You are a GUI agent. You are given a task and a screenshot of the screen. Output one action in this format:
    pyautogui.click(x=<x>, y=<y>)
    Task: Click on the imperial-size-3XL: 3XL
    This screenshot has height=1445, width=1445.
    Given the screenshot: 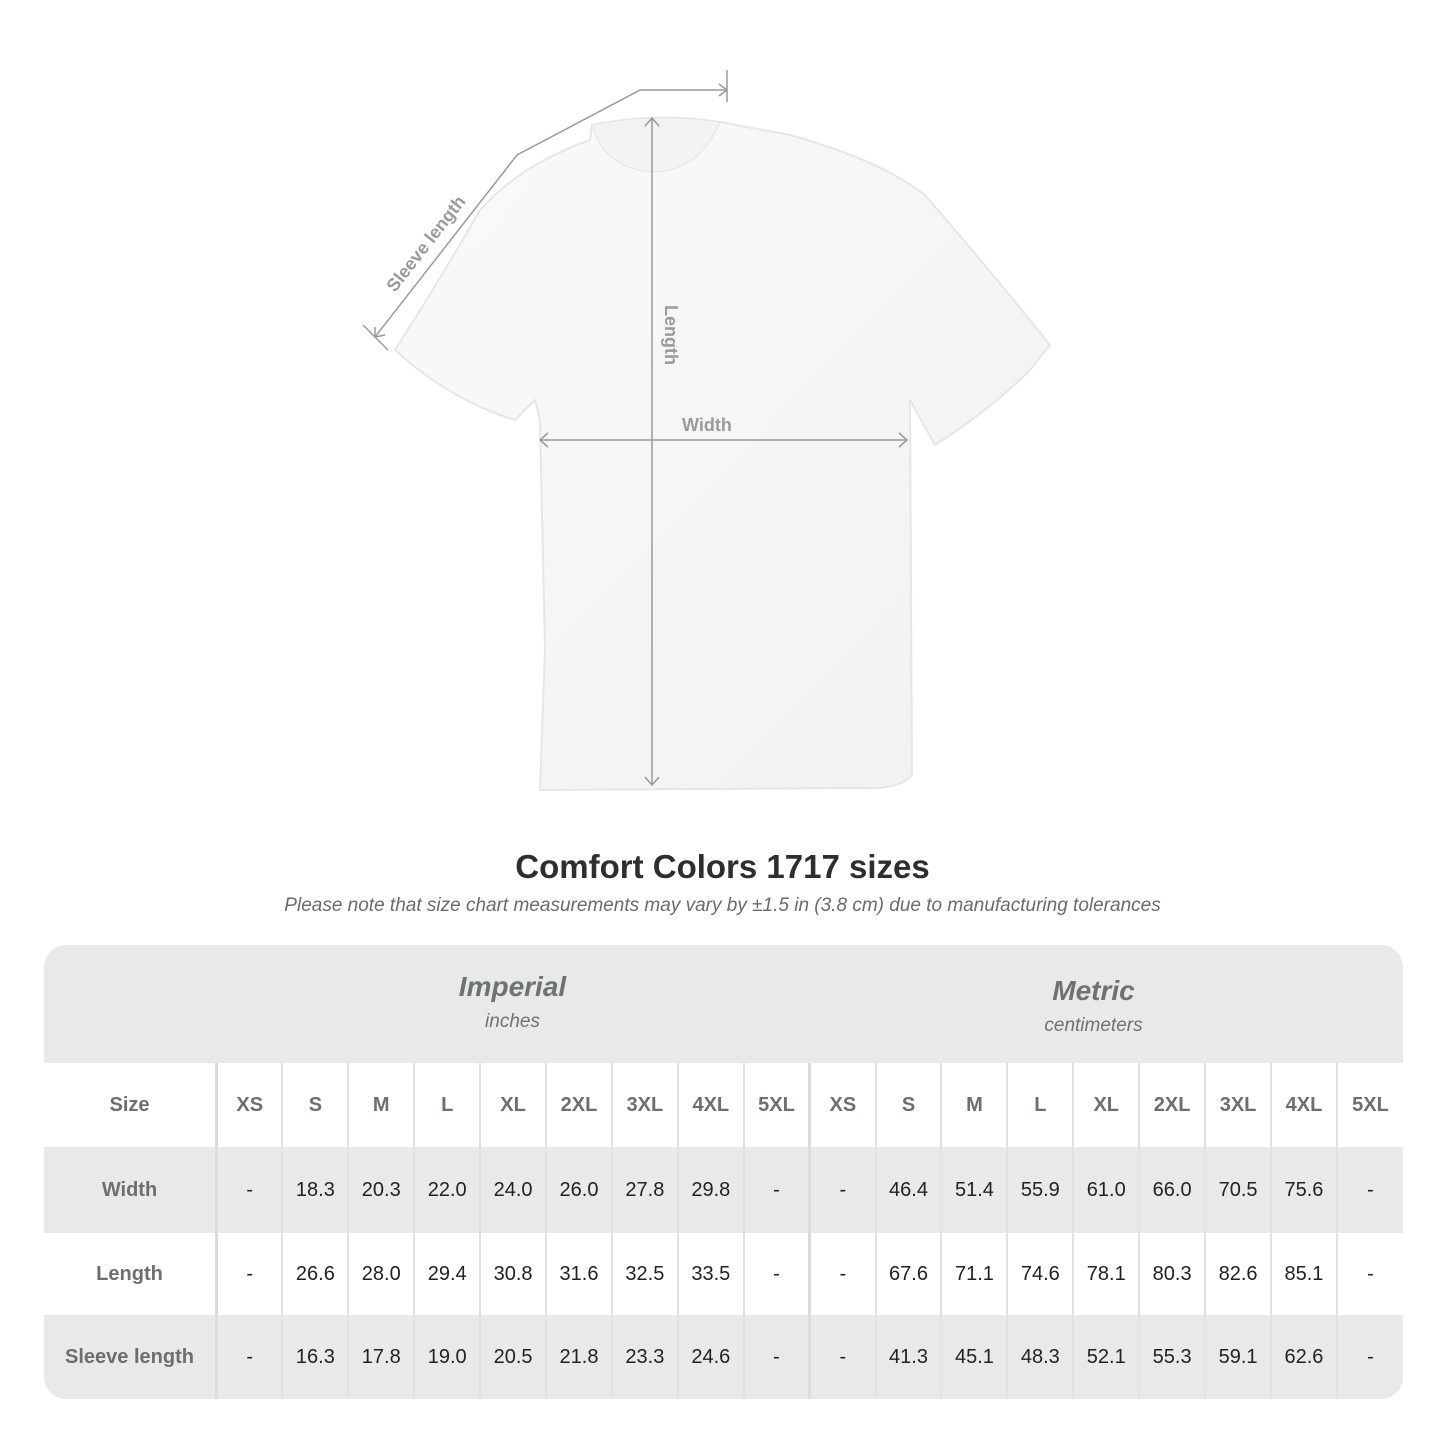 What is the action you would take?
    pyautogui.click(x=644, y=1105)
    